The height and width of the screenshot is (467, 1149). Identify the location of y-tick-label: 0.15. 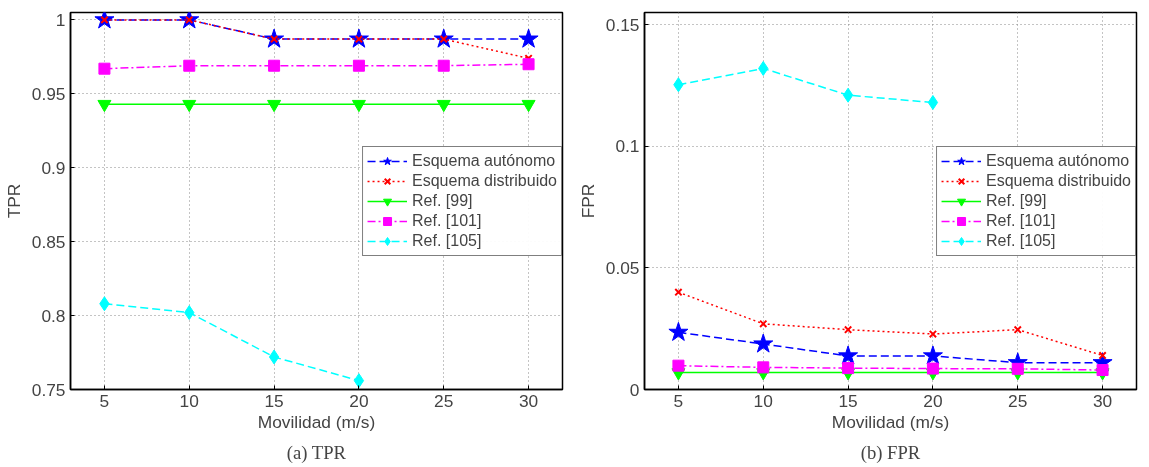
(622, 24).